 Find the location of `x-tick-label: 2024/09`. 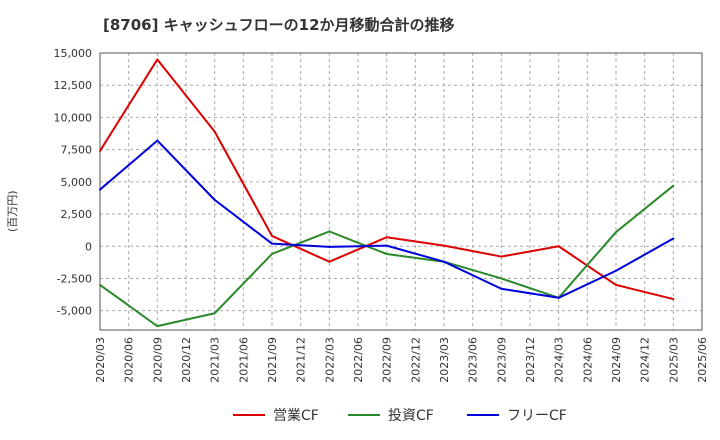

x-tick-label: 2024/09 is located at coordinates (616, 360).